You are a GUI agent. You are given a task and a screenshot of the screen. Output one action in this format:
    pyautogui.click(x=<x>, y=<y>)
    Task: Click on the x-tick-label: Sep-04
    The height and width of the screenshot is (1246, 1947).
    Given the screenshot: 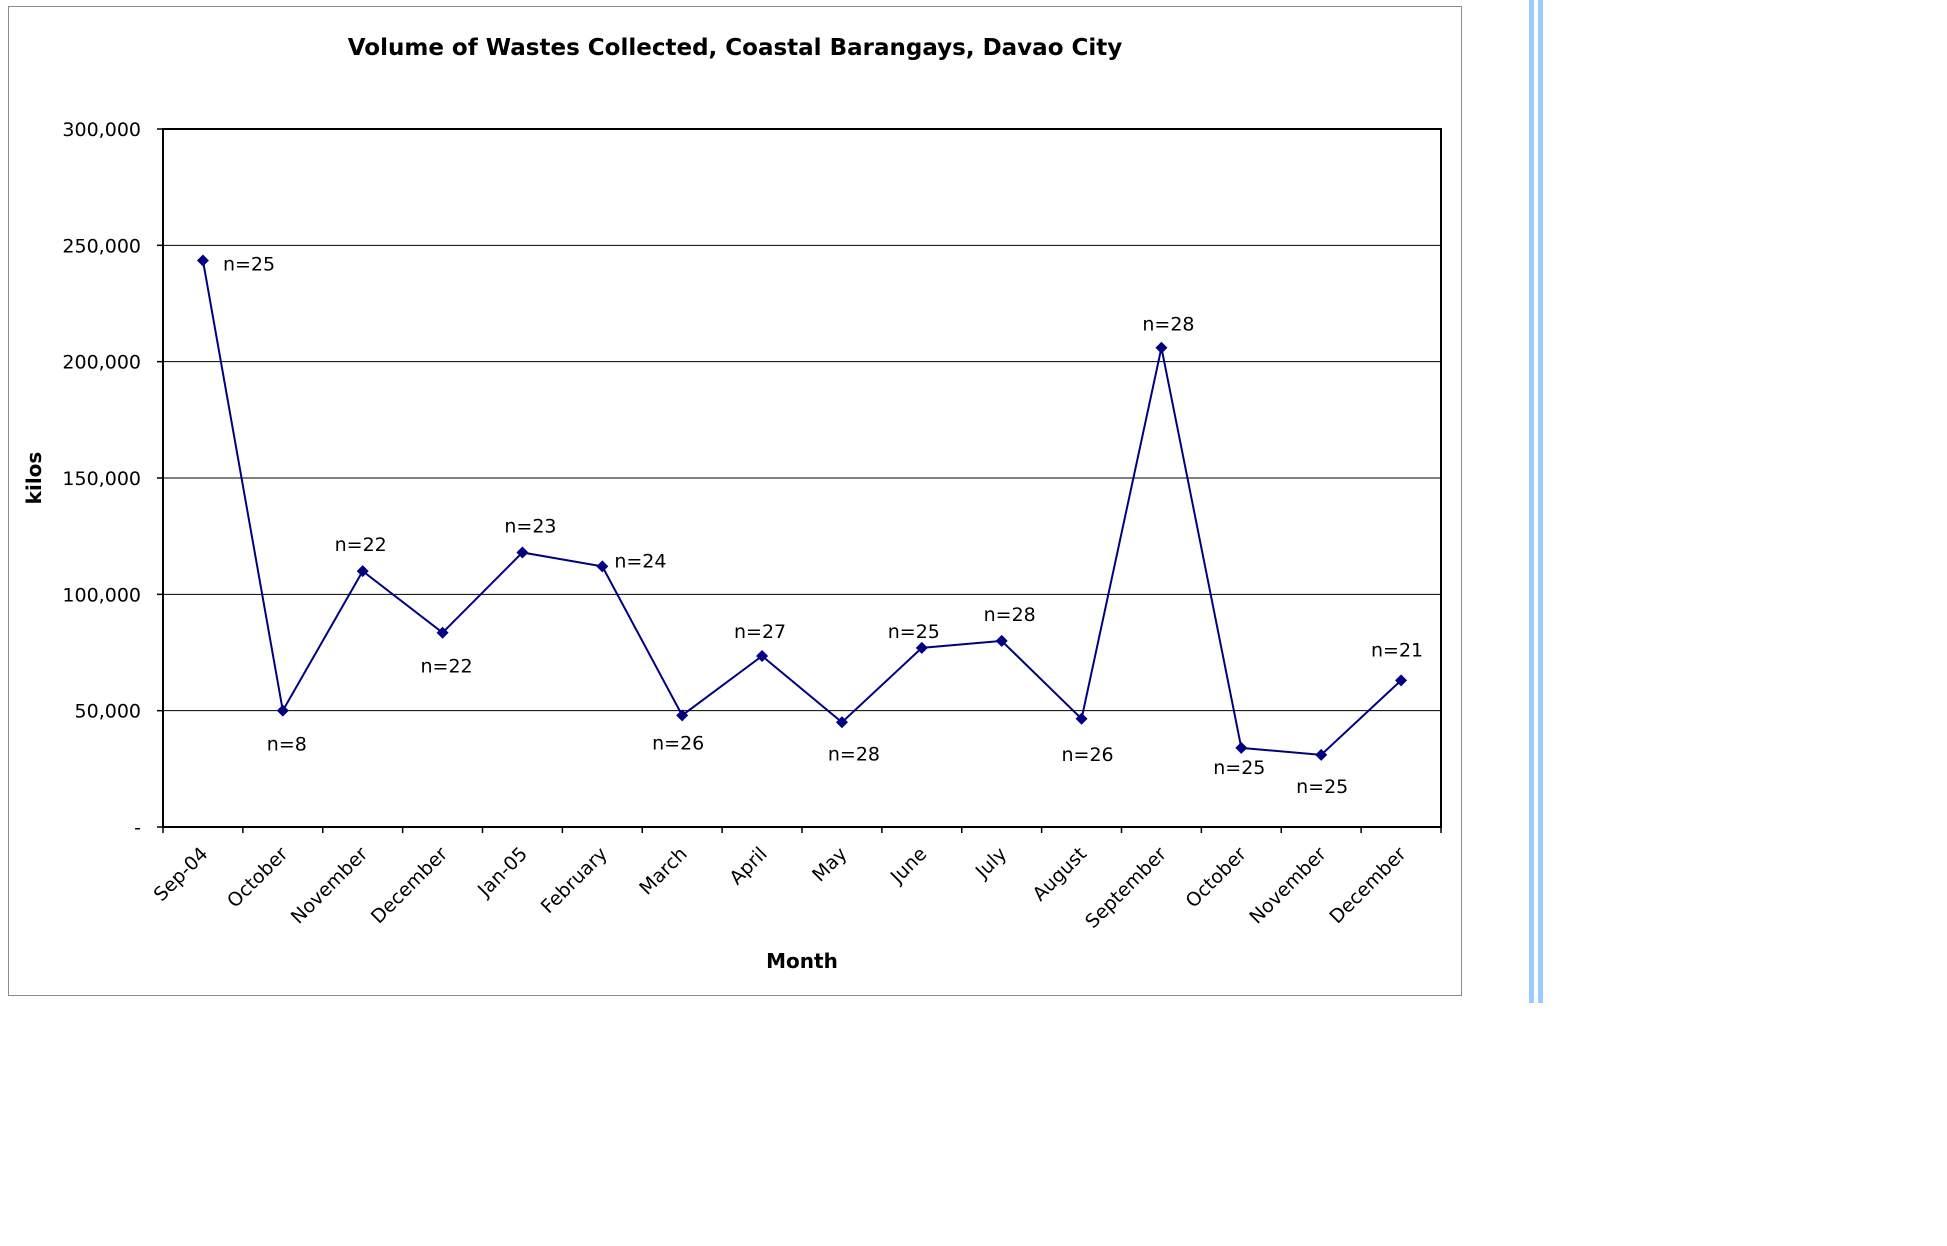 What is the action you would take?
    pyautogui.click(x=181, y=874)
    